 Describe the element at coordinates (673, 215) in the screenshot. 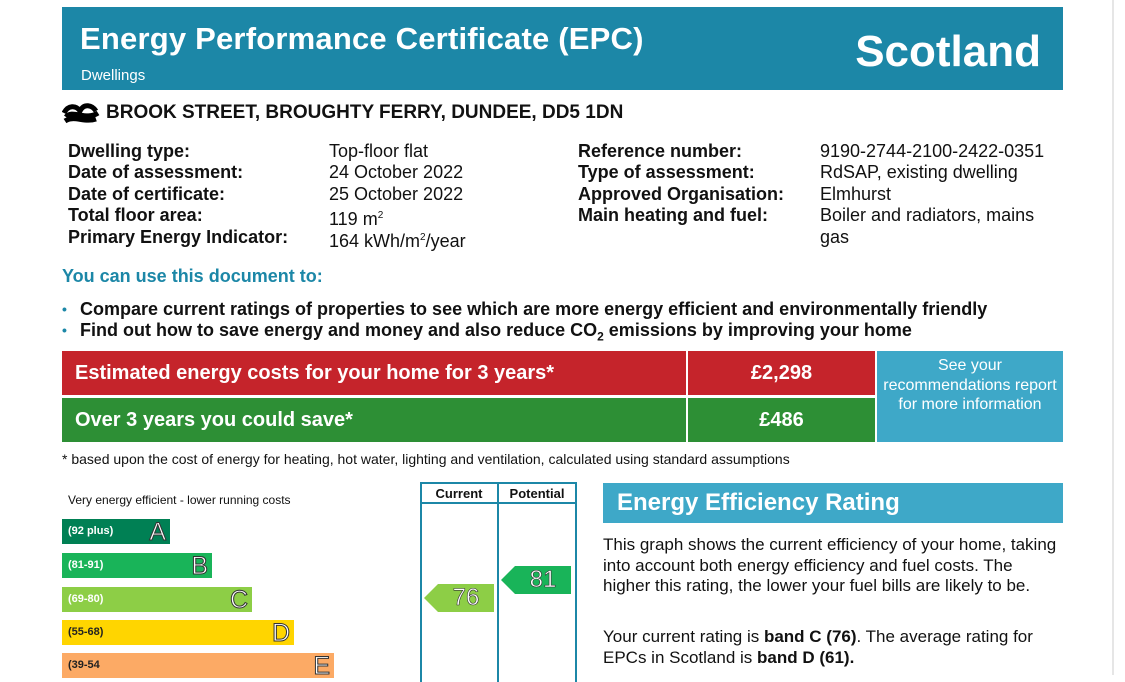

I see `heating-label: Main heating and fuel:` at that location.